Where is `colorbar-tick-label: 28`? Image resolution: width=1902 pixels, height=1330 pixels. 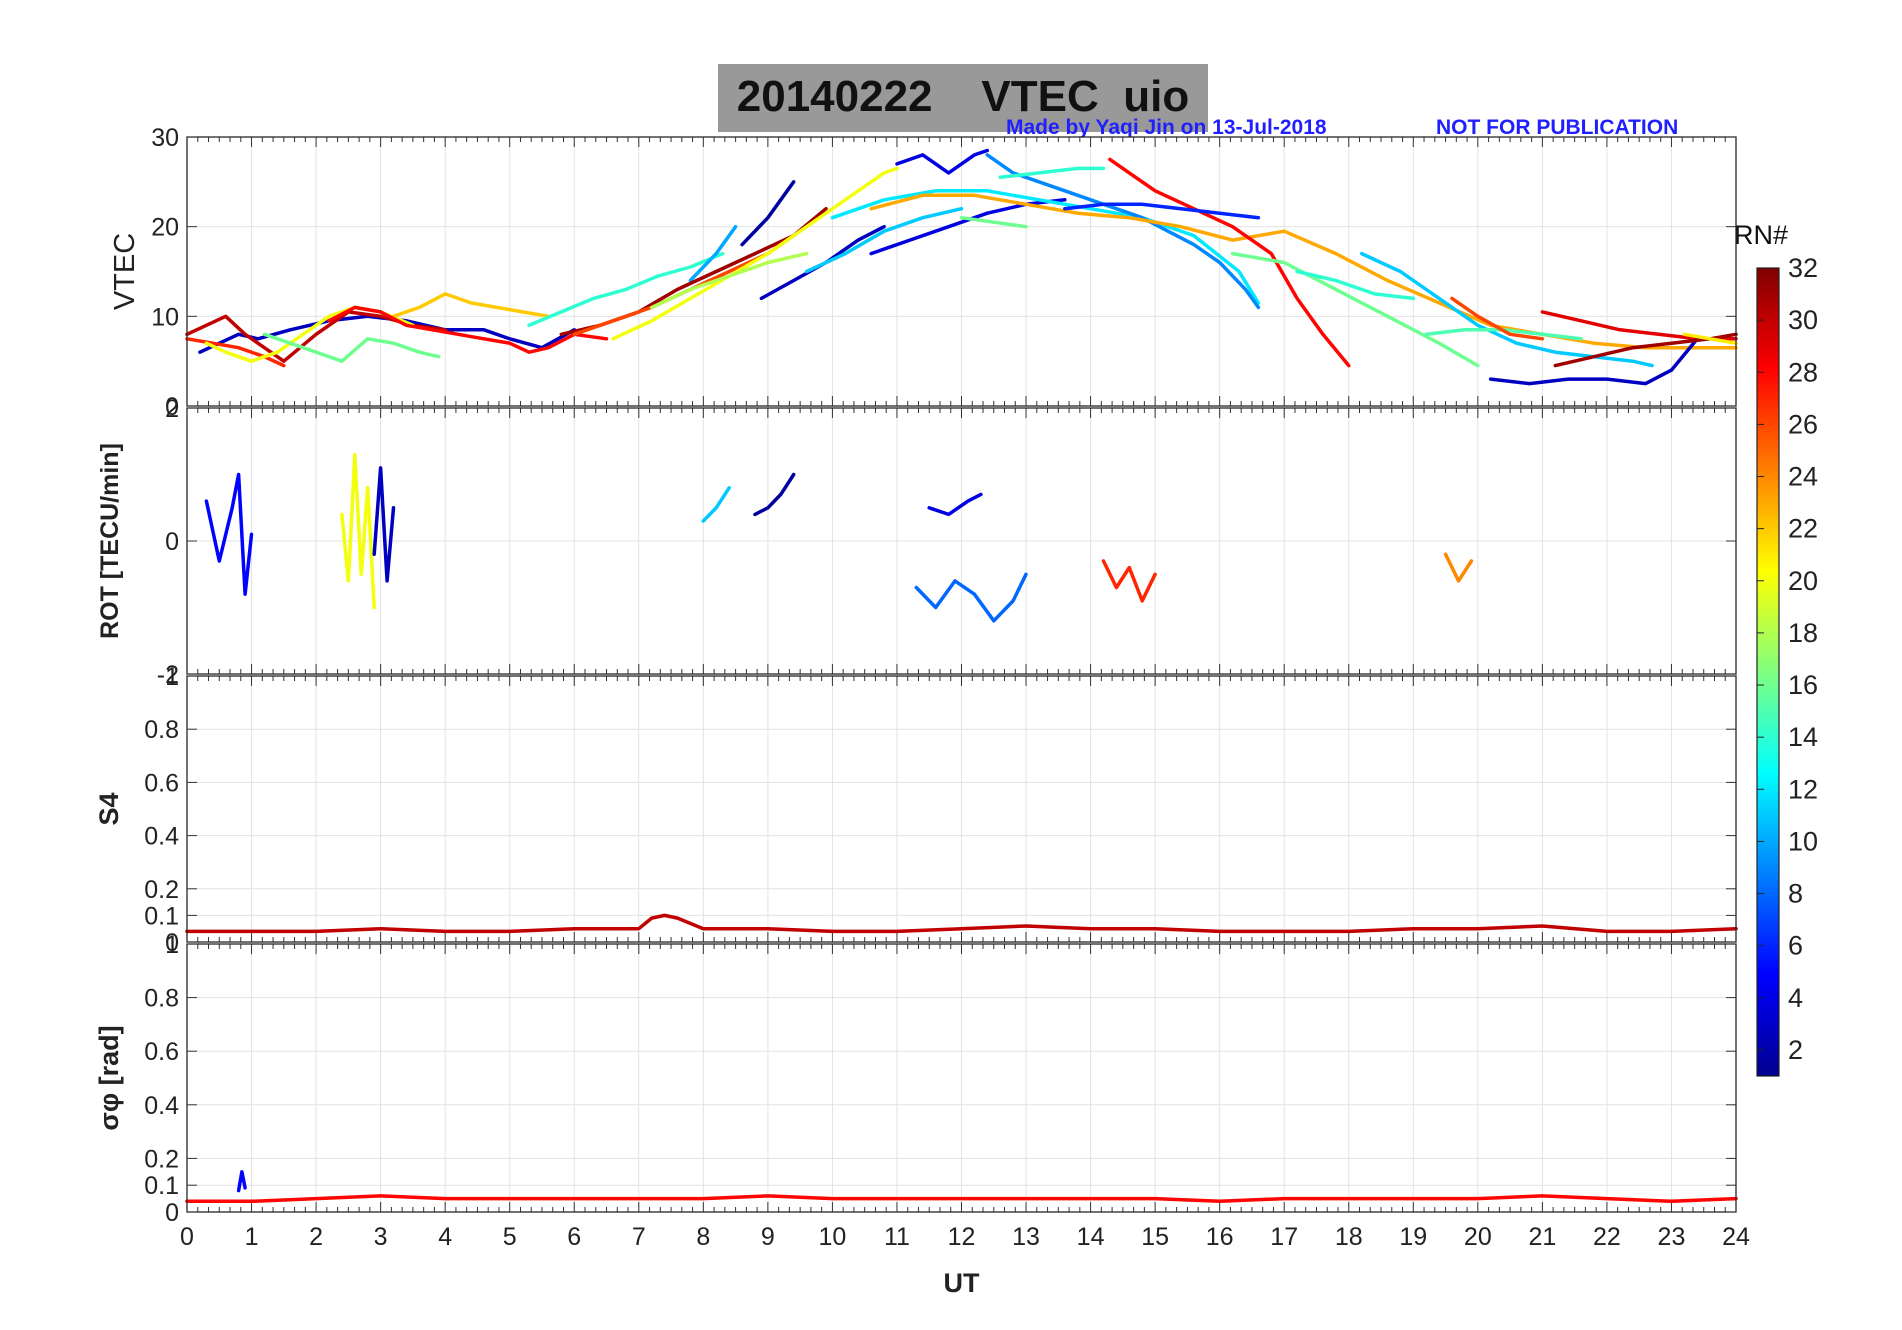 colorbar-tick-label: 28 is located at coordinates (1803, 372).